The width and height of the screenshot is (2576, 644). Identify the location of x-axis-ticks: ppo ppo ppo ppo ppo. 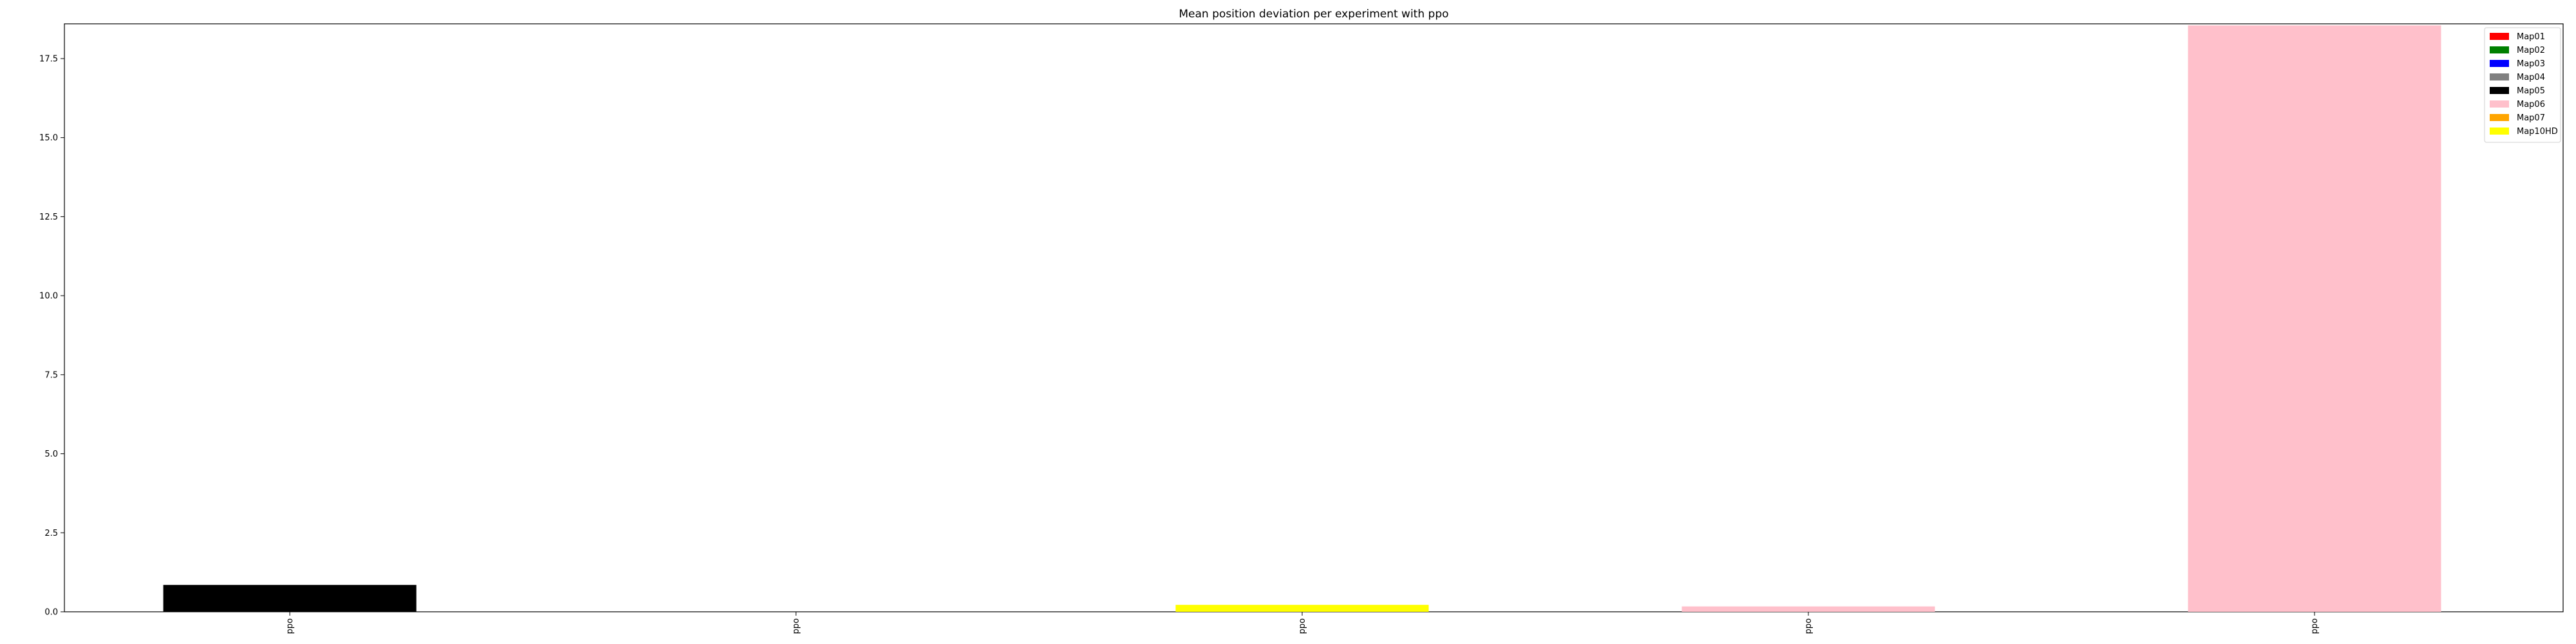
(1302, 623).